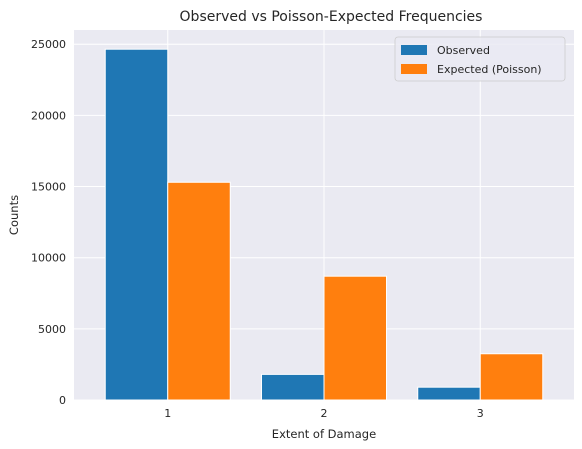 This screenshot has width=582, height=449. What do you see at coordinates (52, 329) in the screenshot?
I see `y-tick-label: 5000` at bounding box center [52, 329].